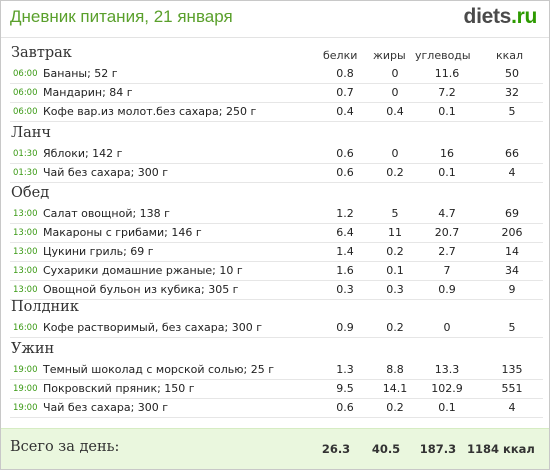 Image resolution: width=550 pixels, height=470 pixels. What do you see at coordinates (447, 73) in the screenshot?
I see `carbs-value: 11.6` at bounding box center [447, 73].